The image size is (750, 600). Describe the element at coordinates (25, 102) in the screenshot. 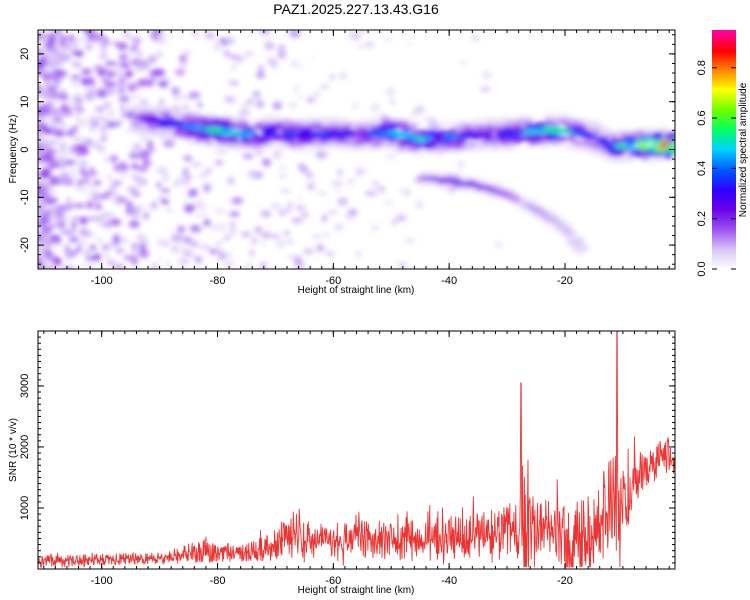

I see `y-tick-label: 10` at that location.